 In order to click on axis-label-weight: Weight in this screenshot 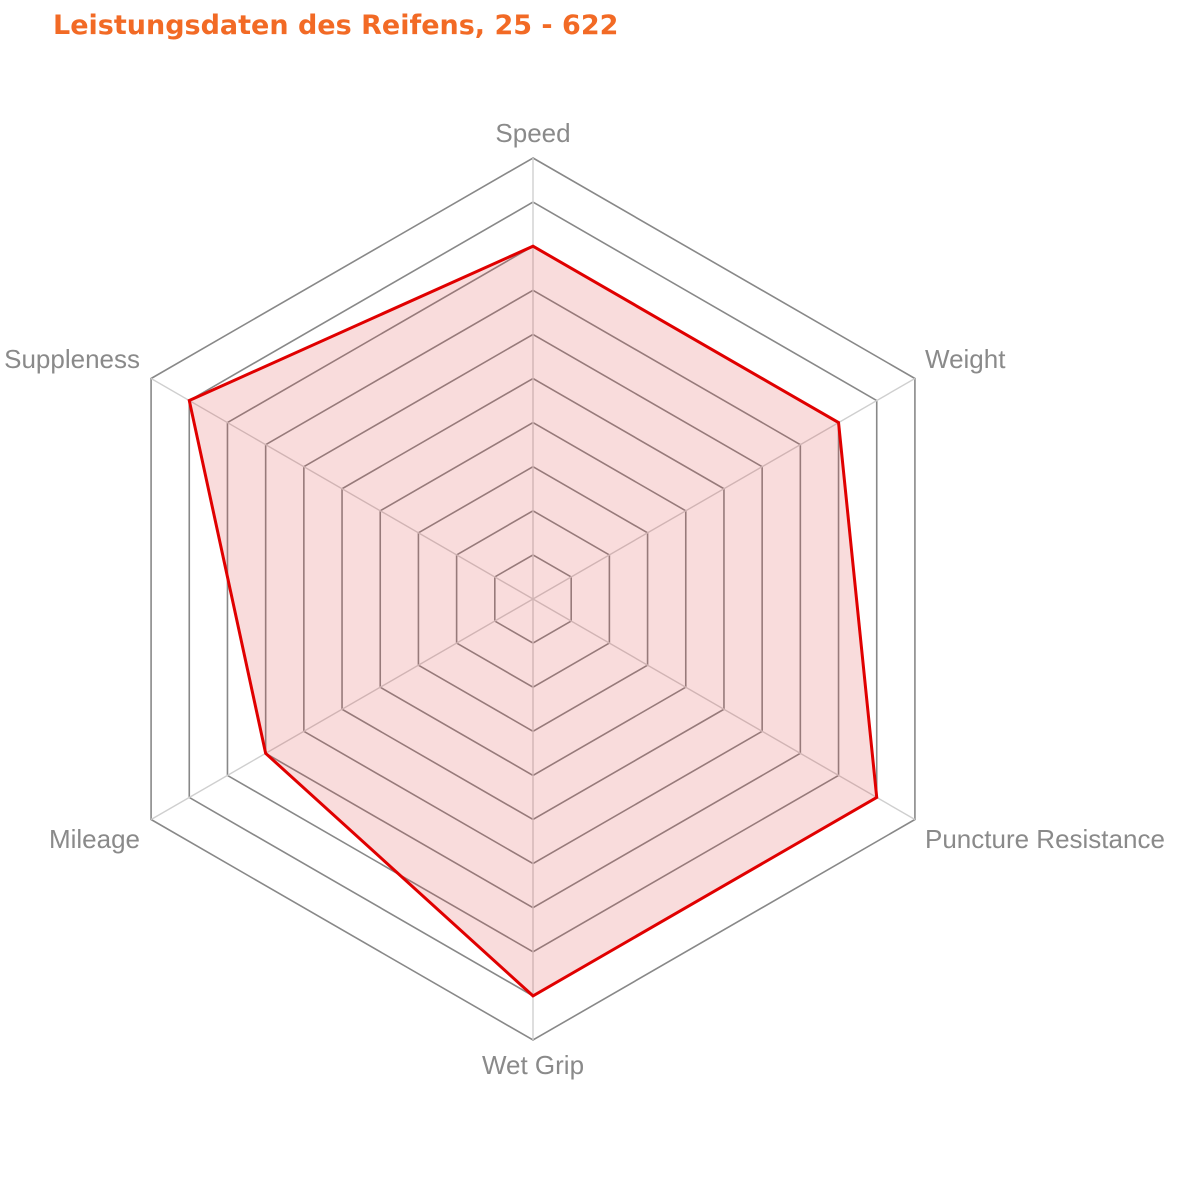, I will do `click(965, 359)`.